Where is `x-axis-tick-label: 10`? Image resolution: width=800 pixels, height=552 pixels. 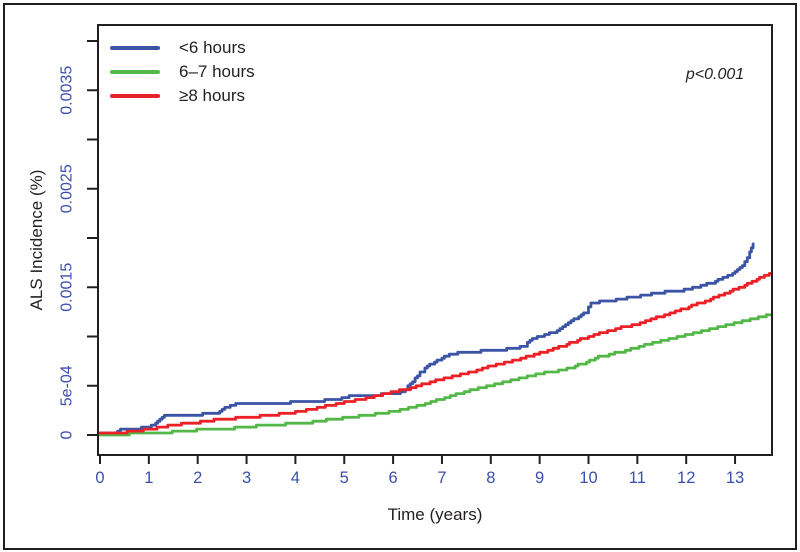 x-axis-tick-label: 10 is located at coordinates (588, 478).